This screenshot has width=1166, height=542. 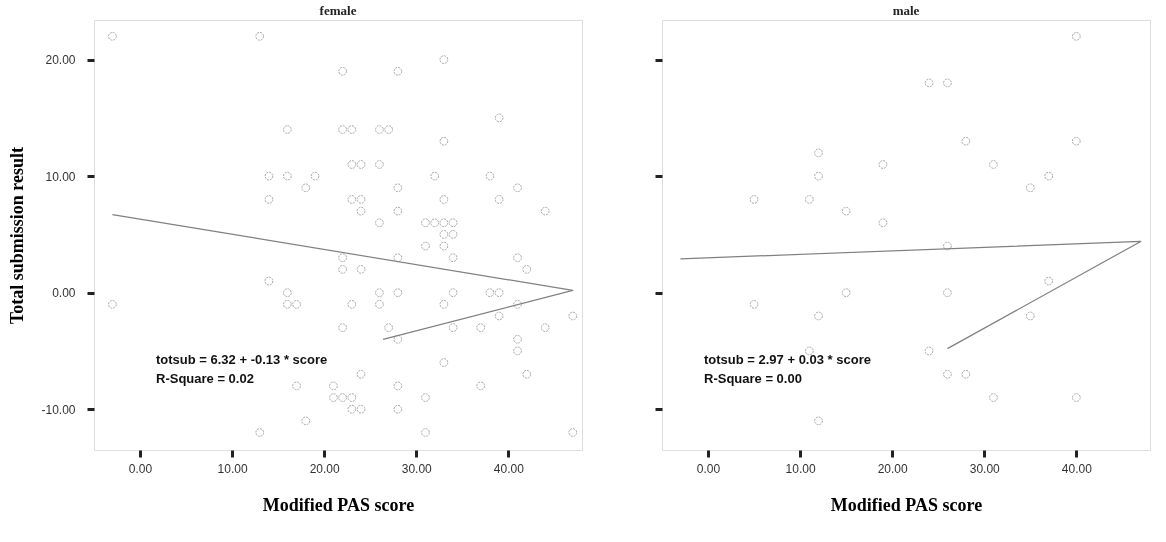 What do you see at coordinates (64, 293) in the screenshot?
I see `y-tick-label: 0.00` at bounding box center [64, 293].